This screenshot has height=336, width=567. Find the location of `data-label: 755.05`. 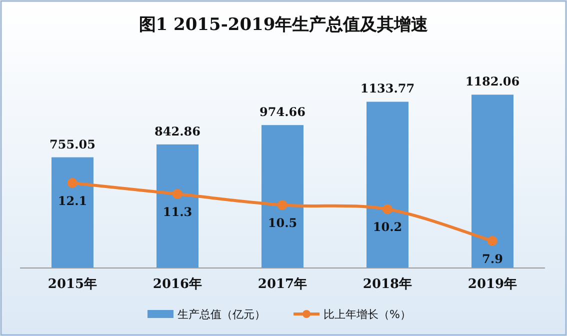

data-label: 755.05 is located at coordinates (73, 144).